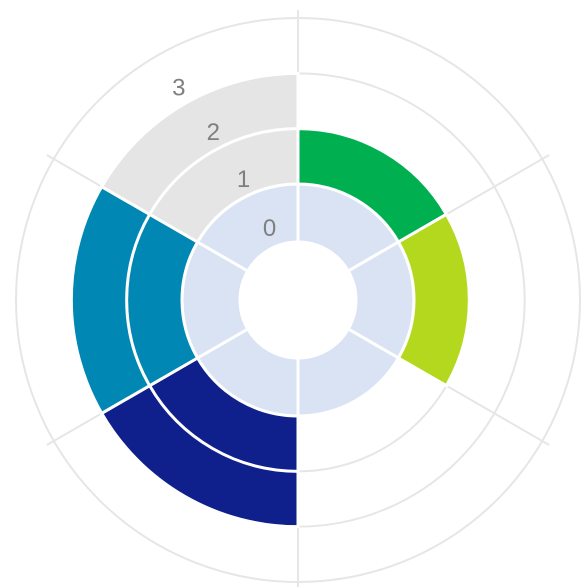 The height and width of the screenshot is (587, 584). I want to click on r-tick-label: 0, so click(269, 228).